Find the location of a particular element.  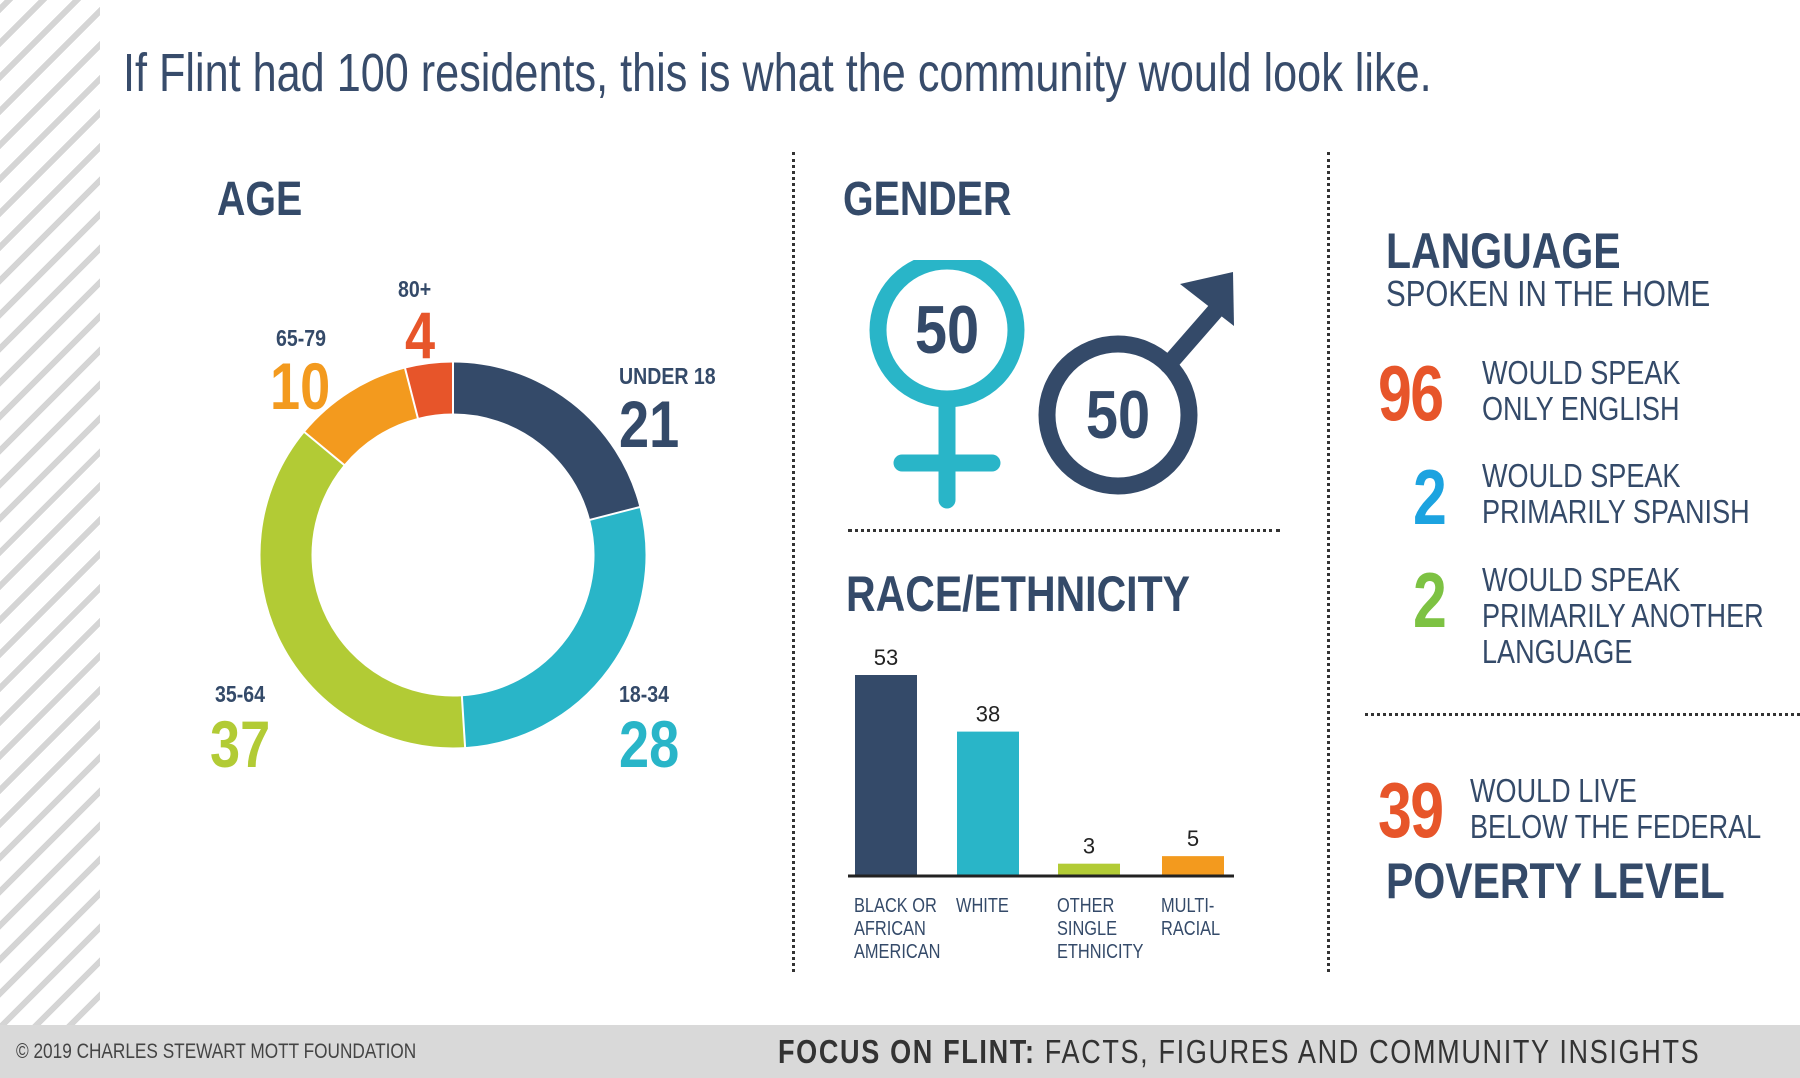

age-value-35-64: 37 is located at coordinates (240, 744).